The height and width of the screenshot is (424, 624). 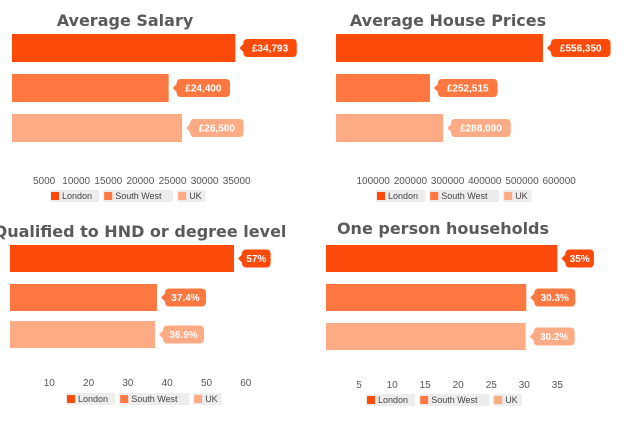 I want to click on x-tick-label: 20000, so click(x=140, y=181).